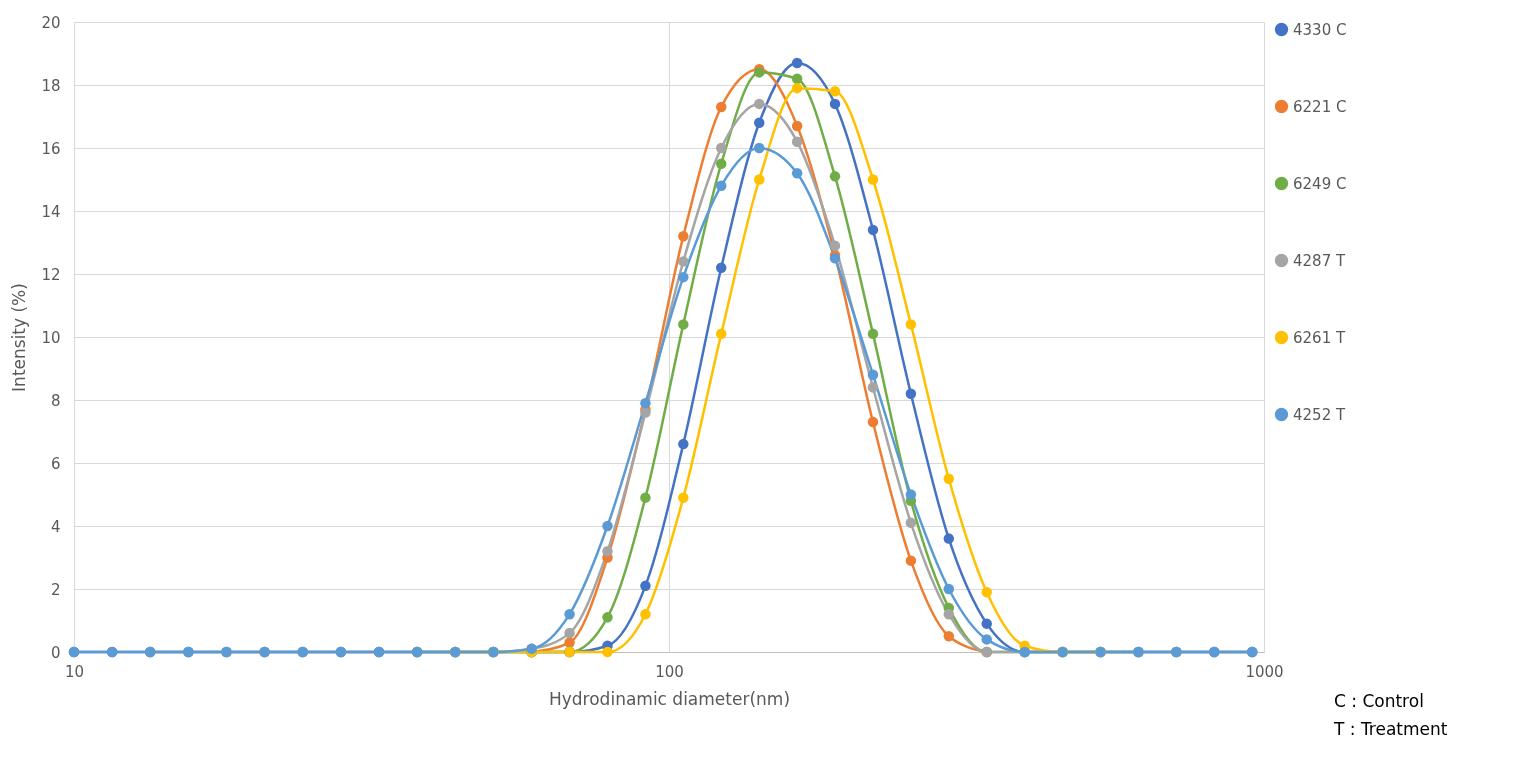 The width and height of the screenshot is (1524, 770). I want to click on x-axis-title: Hydrodinamic diameter(nm), so click(669, 698).